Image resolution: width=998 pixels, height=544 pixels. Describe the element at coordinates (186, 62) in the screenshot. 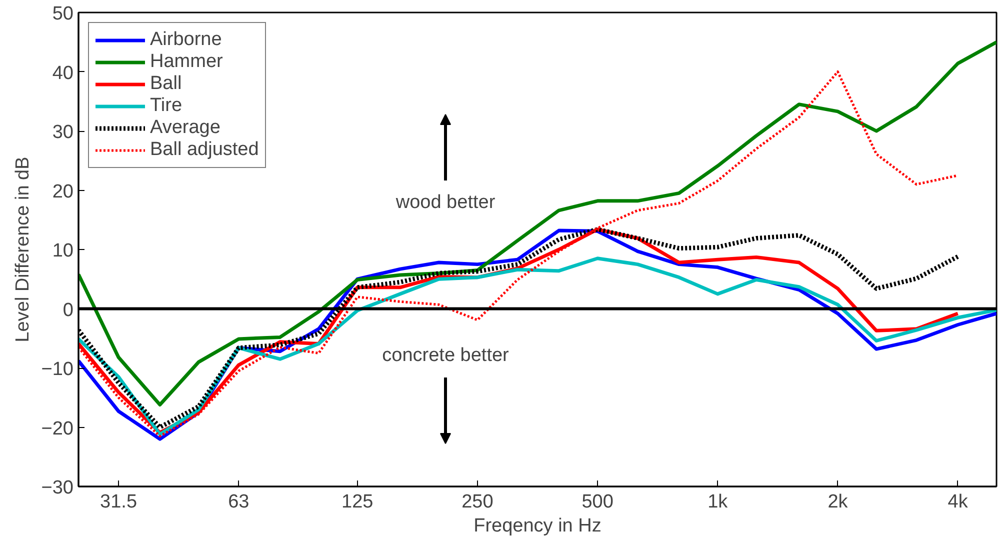

I see `legend-label: Hammer` at that location.